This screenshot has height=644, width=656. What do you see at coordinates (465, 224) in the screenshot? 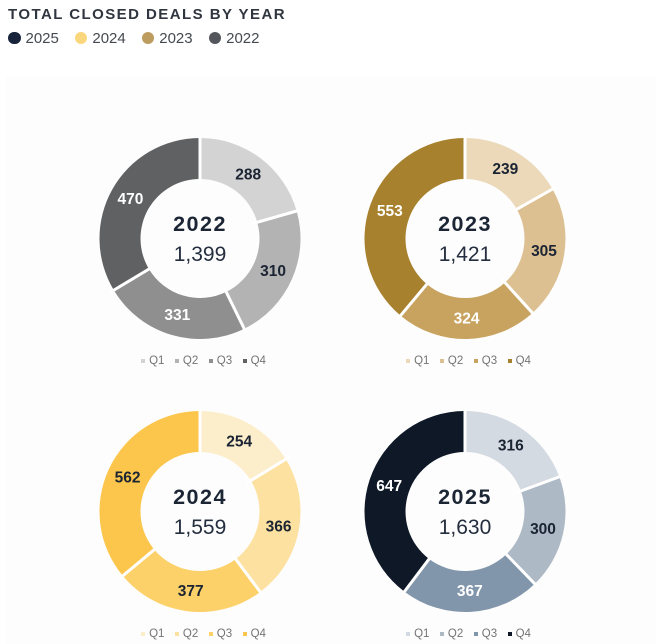
I see `svg-text: 2023` at bounding box center [465, 224].